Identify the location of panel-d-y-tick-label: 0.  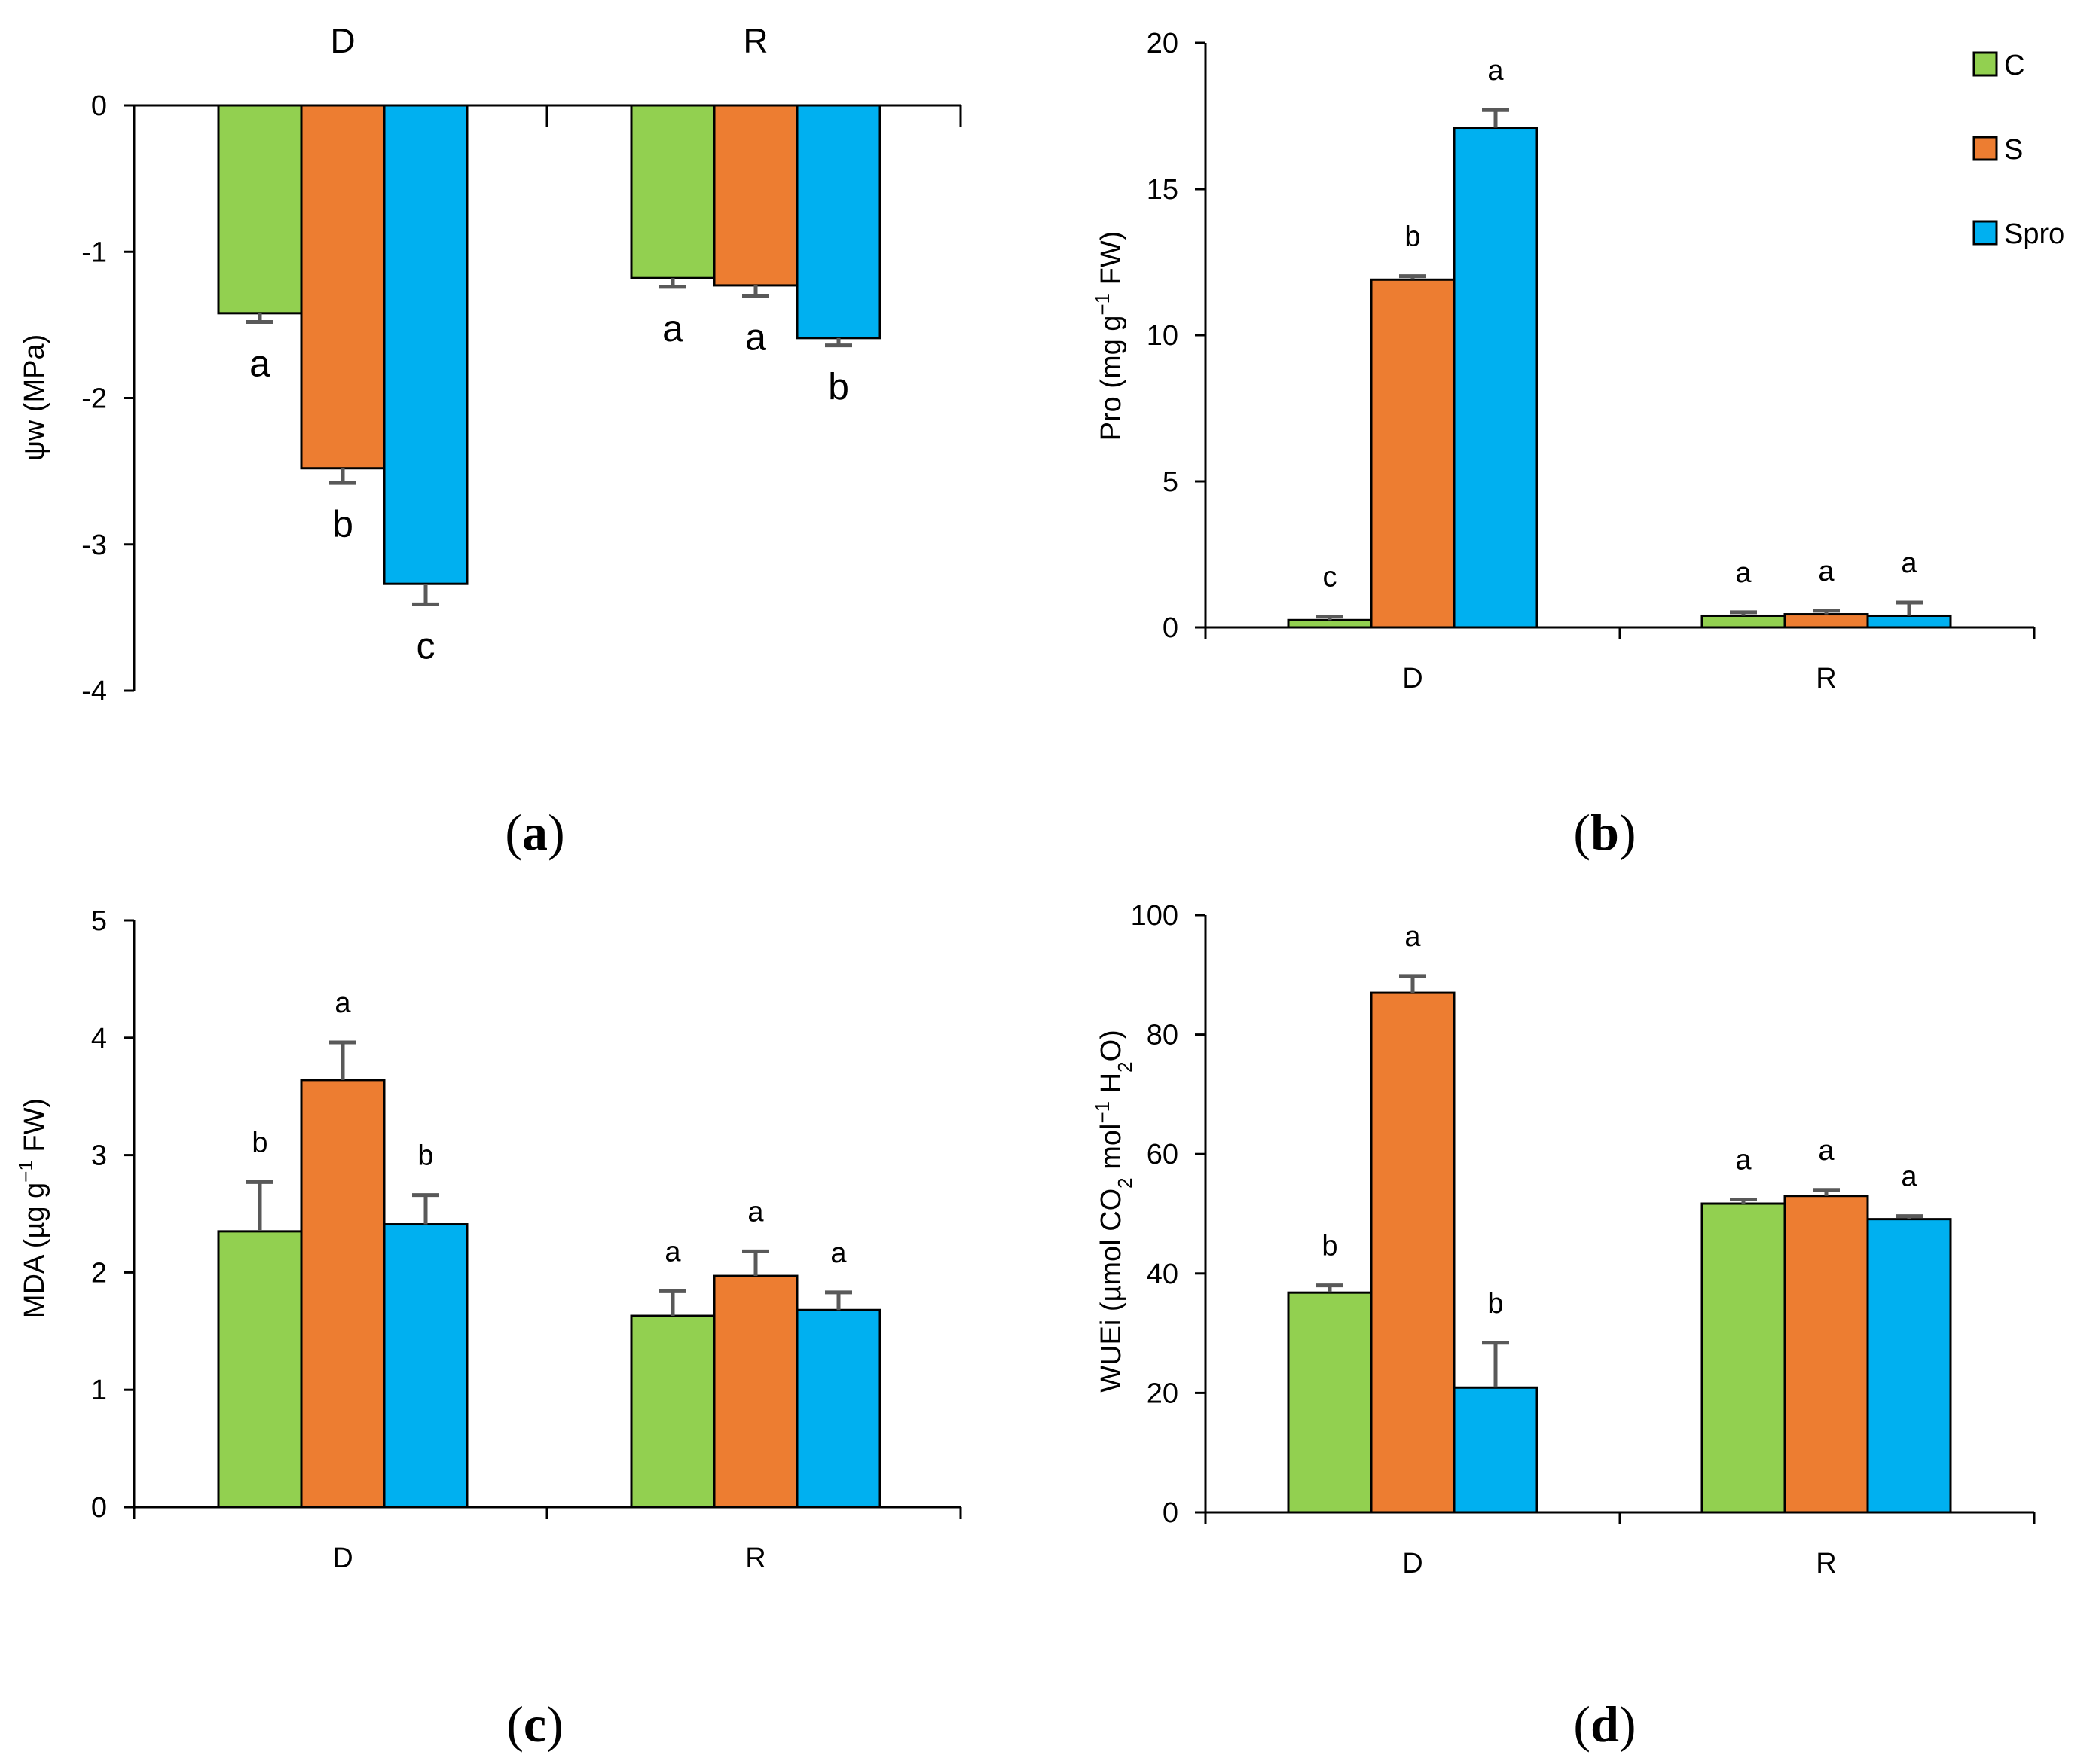
(1171, 1513).